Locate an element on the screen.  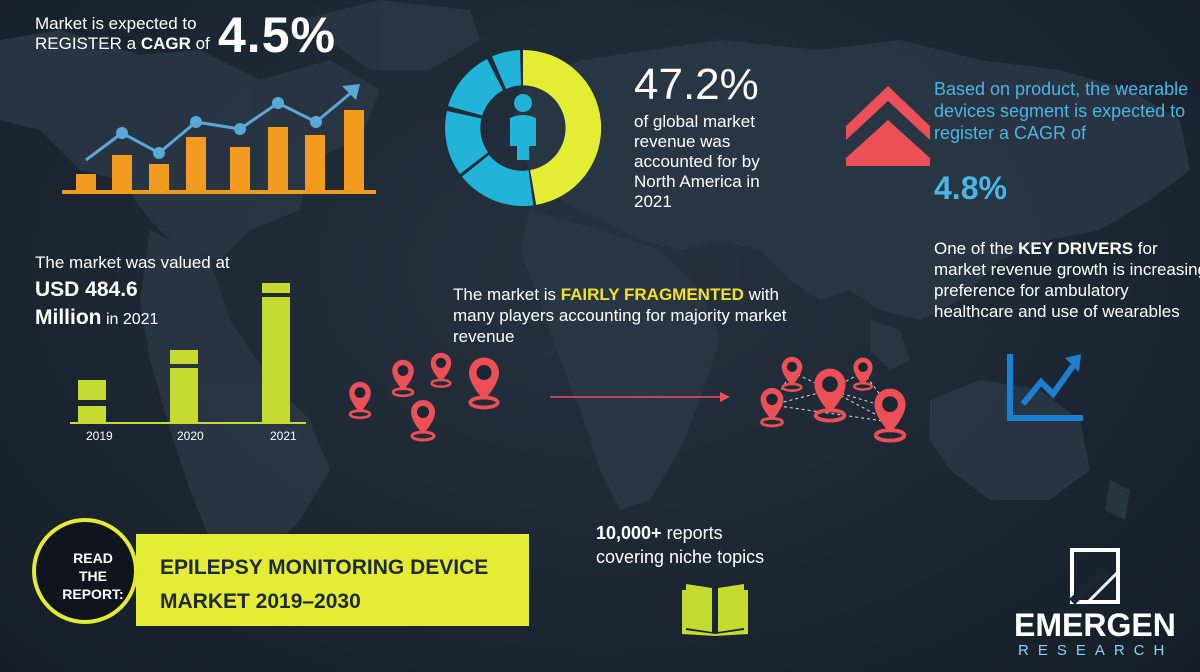
valuation-bar-chart is located at coordinates (188, 353).